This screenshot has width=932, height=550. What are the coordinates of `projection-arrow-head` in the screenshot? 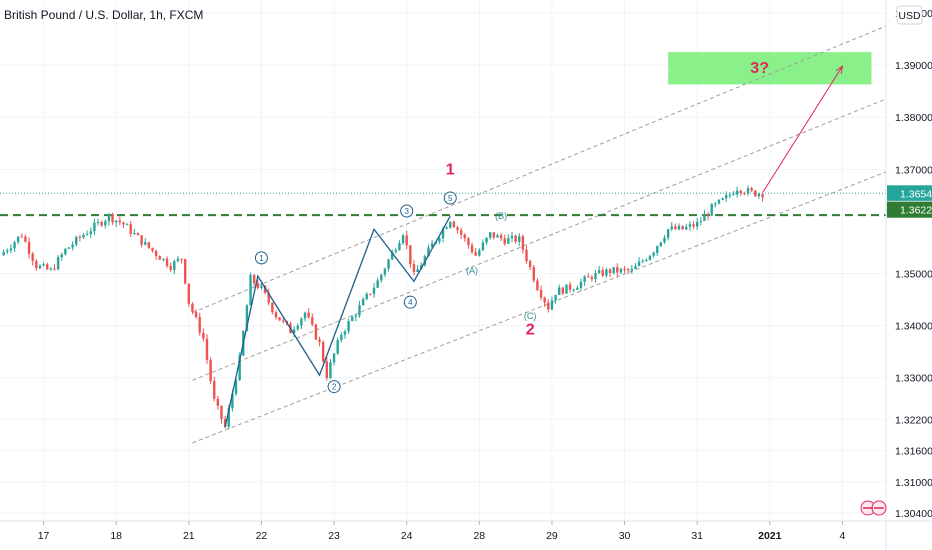 It's located at (839, 70).